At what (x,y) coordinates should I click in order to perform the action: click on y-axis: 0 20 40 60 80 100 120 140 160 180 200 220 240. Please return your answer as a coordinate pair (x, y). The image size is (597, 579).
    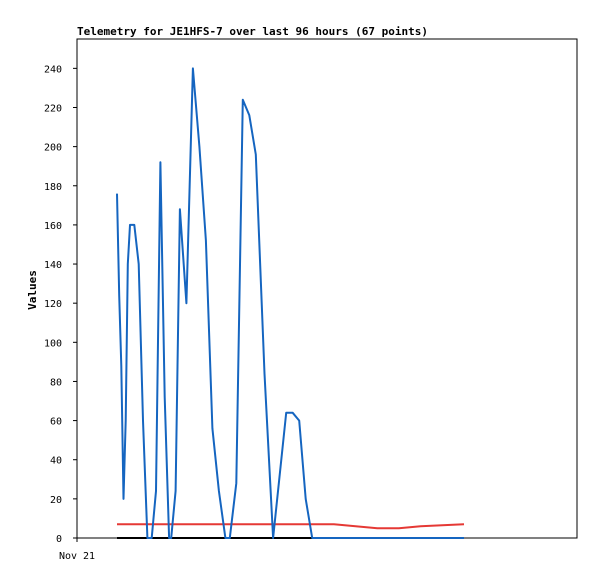
    Looking at the image, I should click on (60, 304).